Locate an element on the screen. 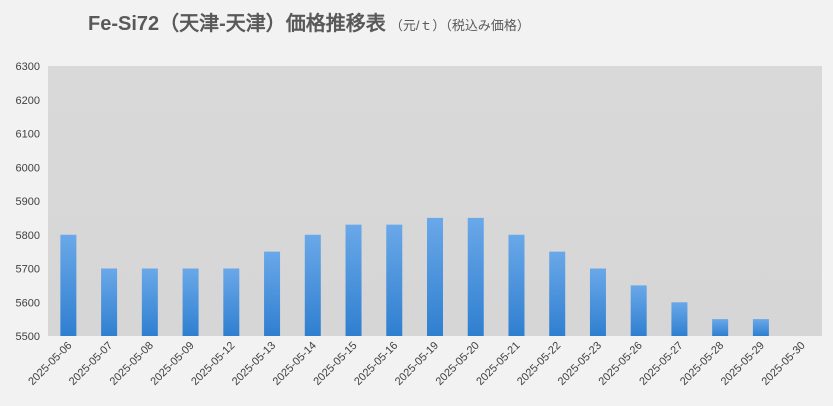  y-tick-label: 5500 is located at coordinates (28, 337).